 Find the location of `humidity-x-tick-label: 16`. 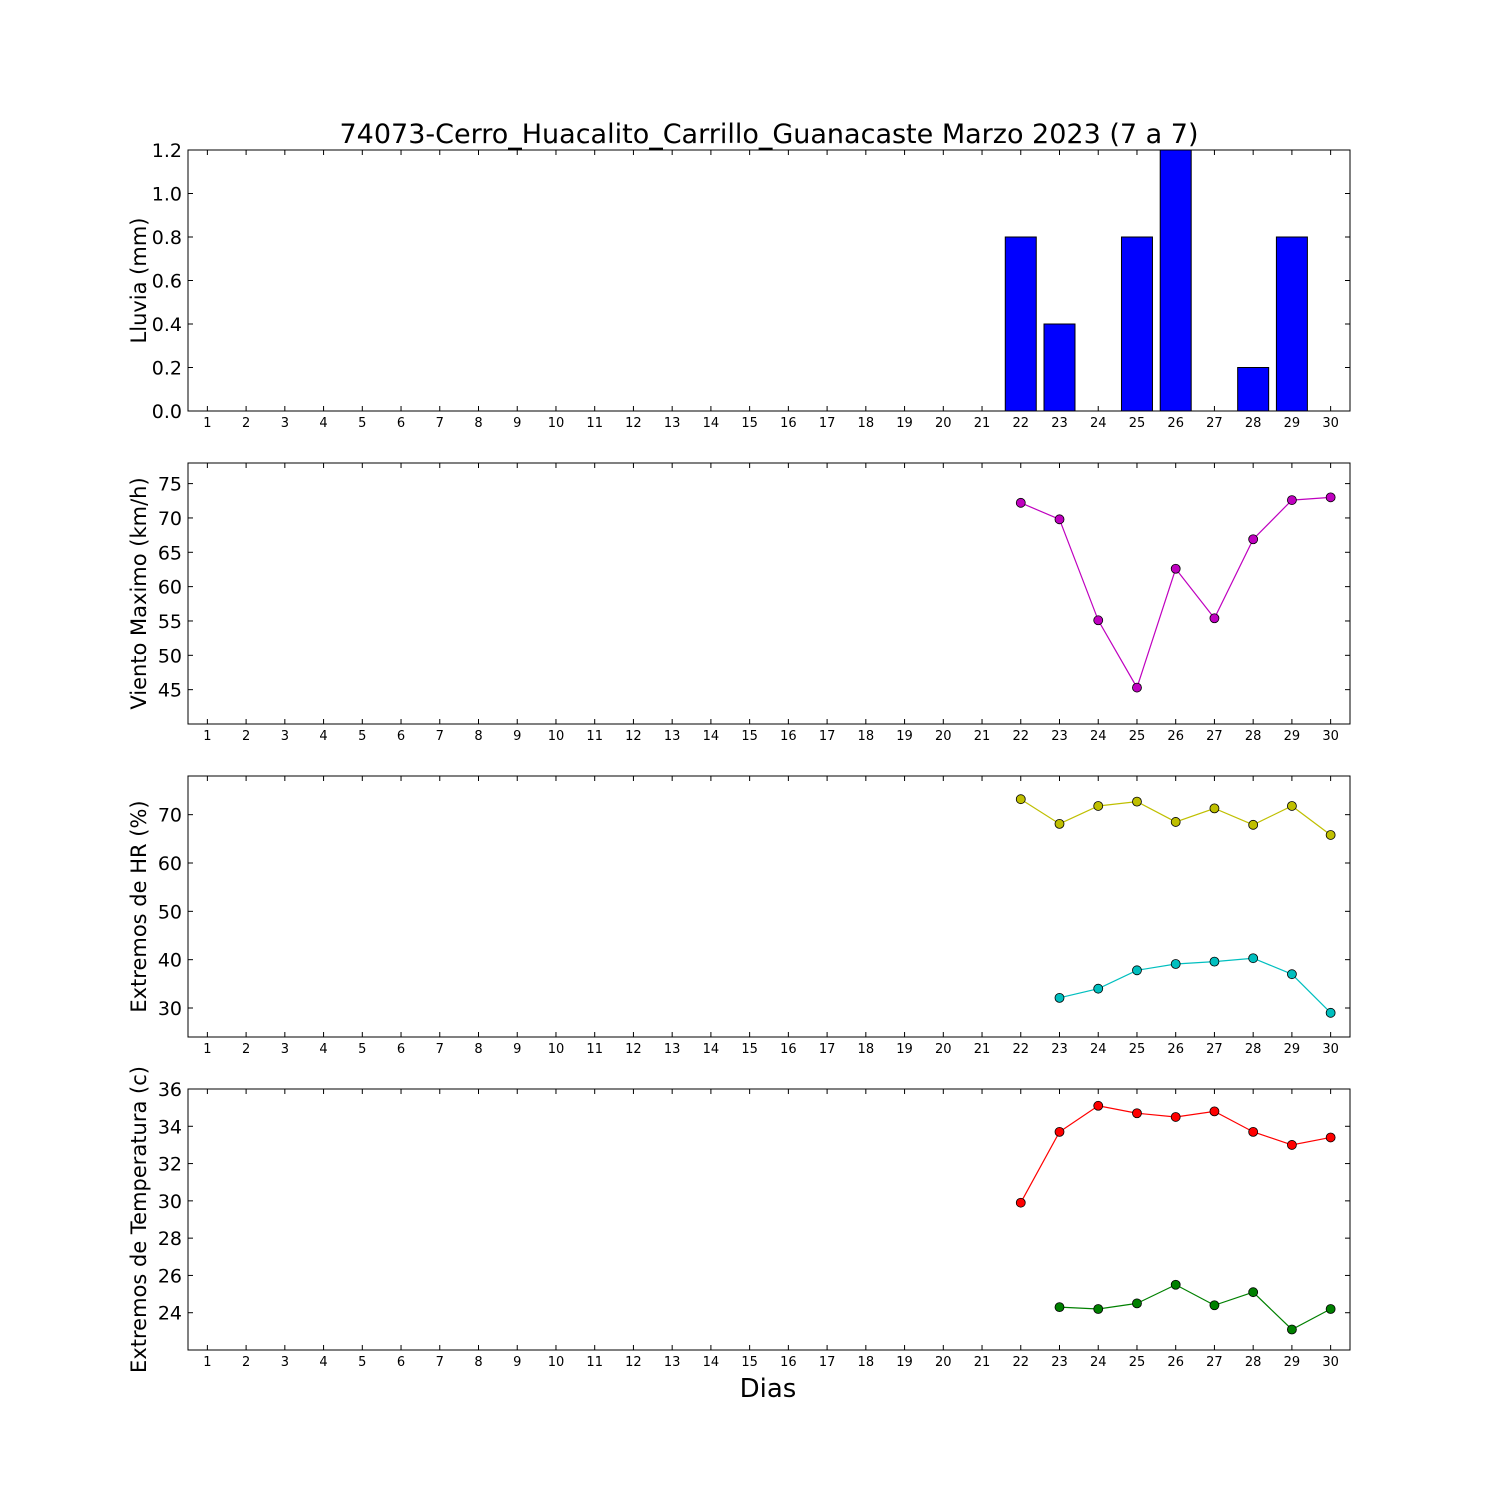

humidity-x-tick-label: 16 is located at coordinates (788, 1049).